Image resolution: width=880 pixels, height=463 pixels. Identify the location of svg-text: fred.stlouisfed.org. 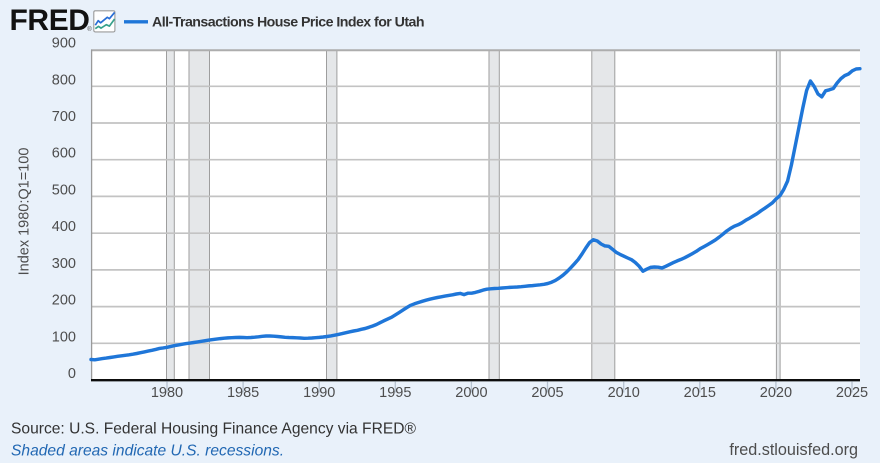
(793, 450).